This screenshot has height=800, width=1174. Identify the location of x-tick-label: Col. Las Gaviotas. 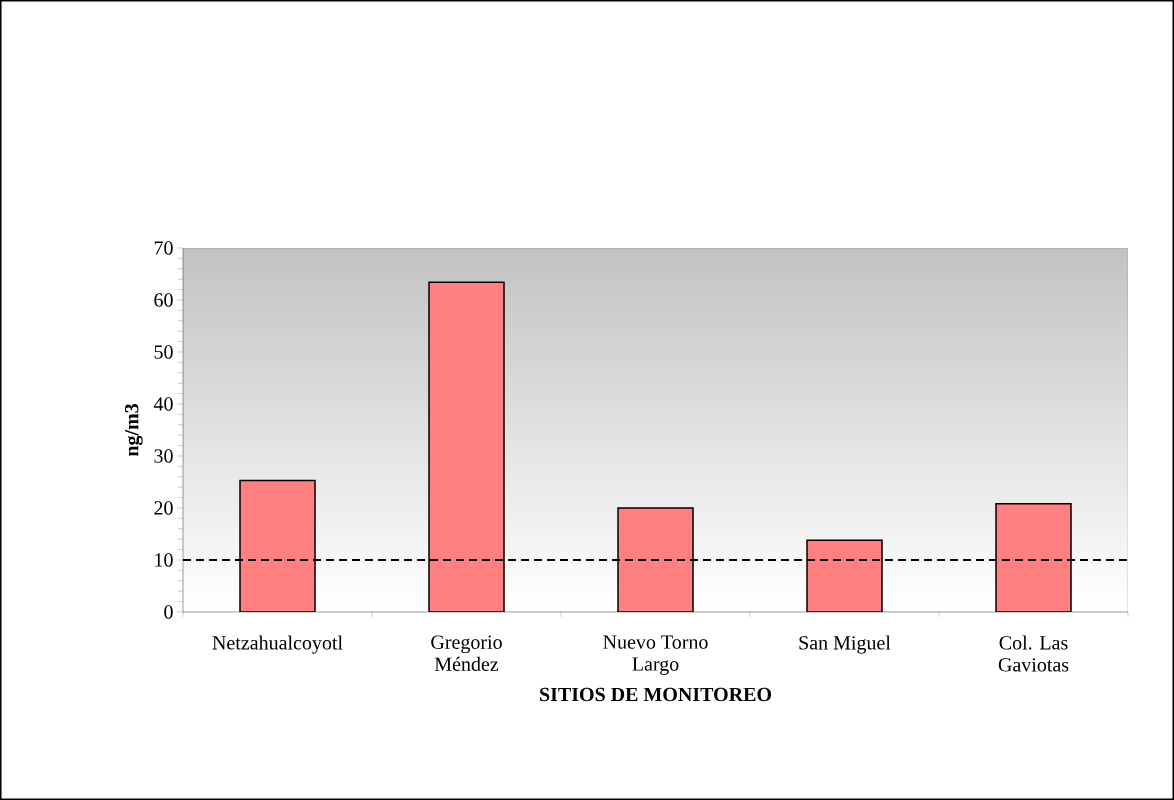
(1033, 653).